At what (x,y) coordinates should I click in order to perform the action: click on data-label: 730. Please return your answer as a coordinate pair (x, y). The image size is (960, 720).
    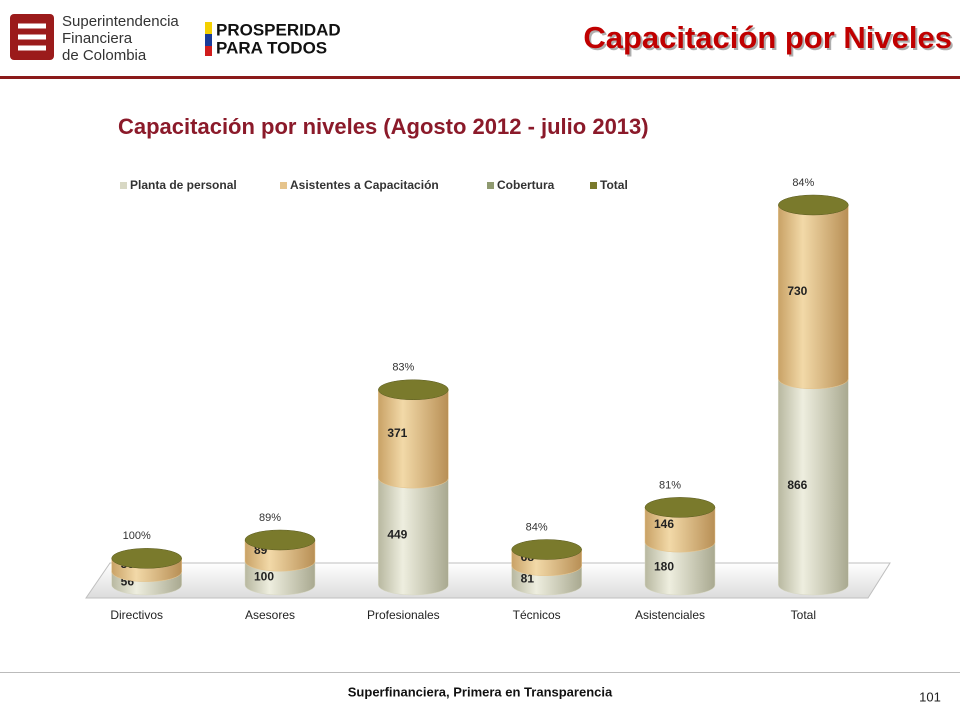
    Looking at the image, I should click on (797, 291).